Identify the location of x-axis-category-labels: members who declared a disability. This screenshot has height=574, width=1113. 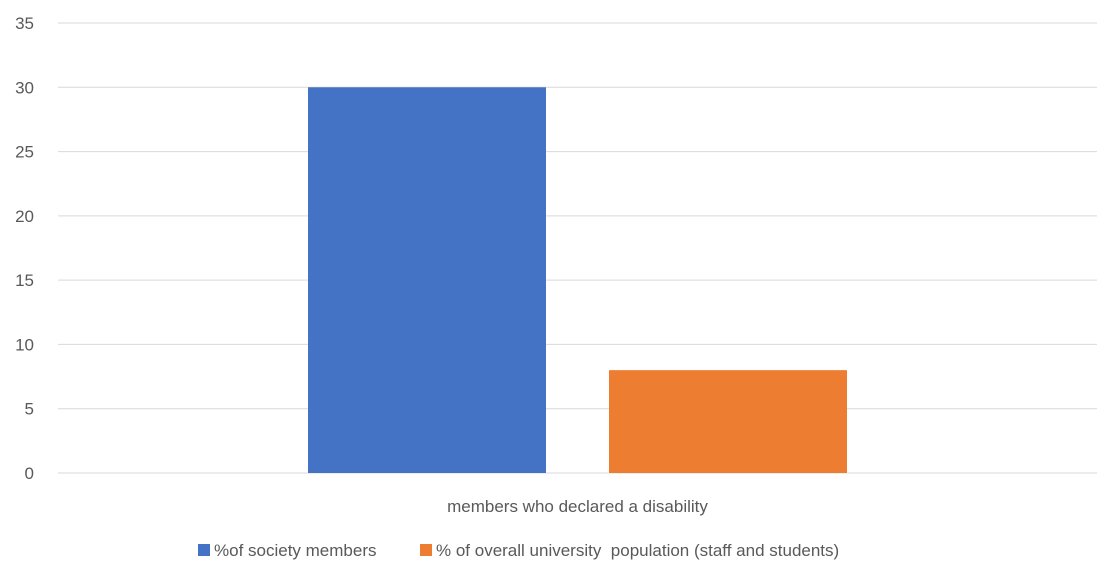
(577, 506).